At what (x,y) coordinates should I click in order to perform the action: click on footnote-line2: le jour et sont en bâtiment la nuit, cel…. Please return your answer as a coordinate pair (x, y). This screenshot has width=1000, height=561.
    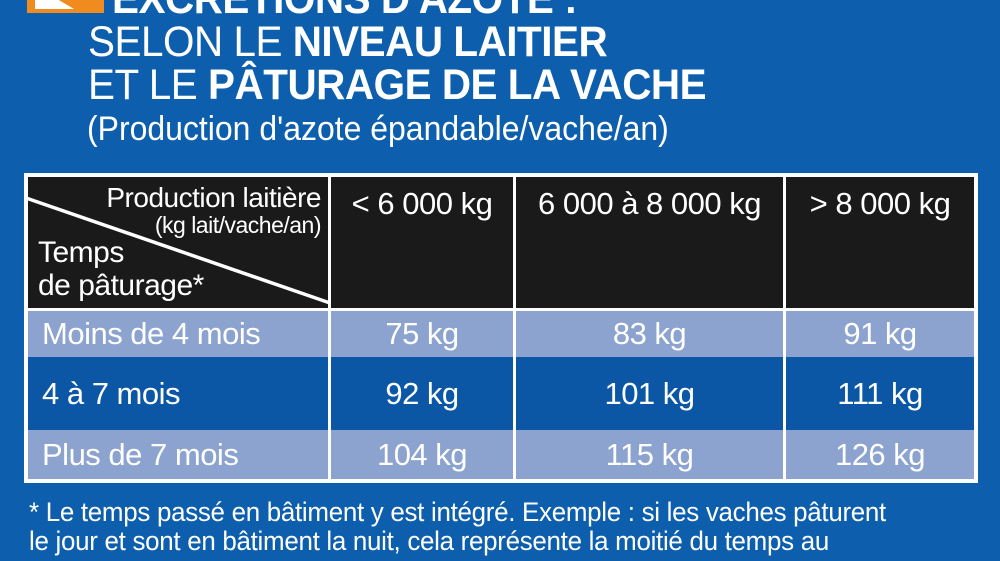
    Looking at the image, I should click on (429, 540).